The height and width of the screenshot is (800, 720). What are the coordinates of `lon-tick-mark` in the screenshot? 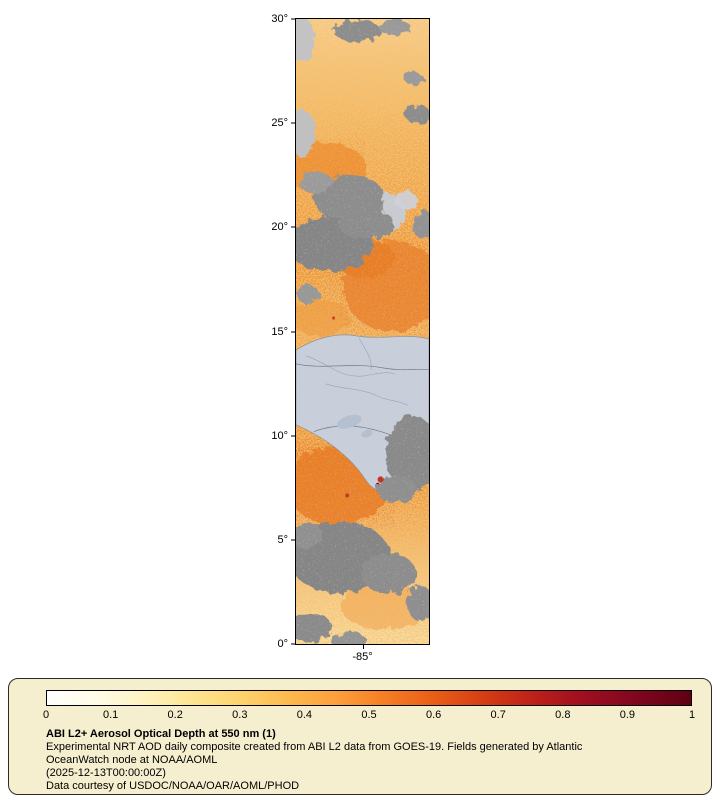 It's located at (363, 646).